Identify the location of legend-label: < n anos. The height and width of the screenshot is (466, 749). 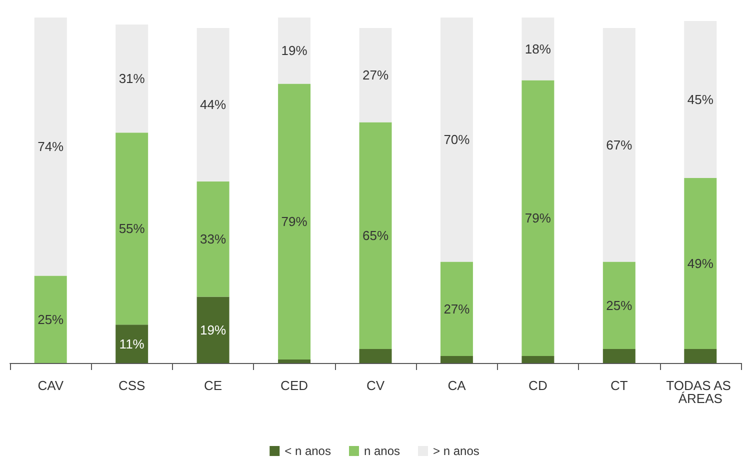
(307, 451).